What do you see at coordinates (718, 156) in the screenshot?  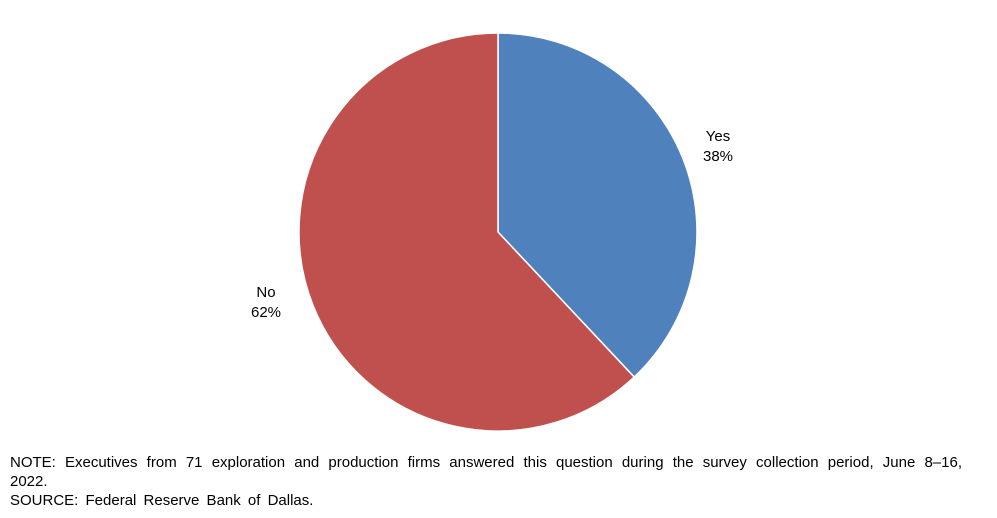 I see `slice-value-yes: 38%` at bounding box center [718, 156].